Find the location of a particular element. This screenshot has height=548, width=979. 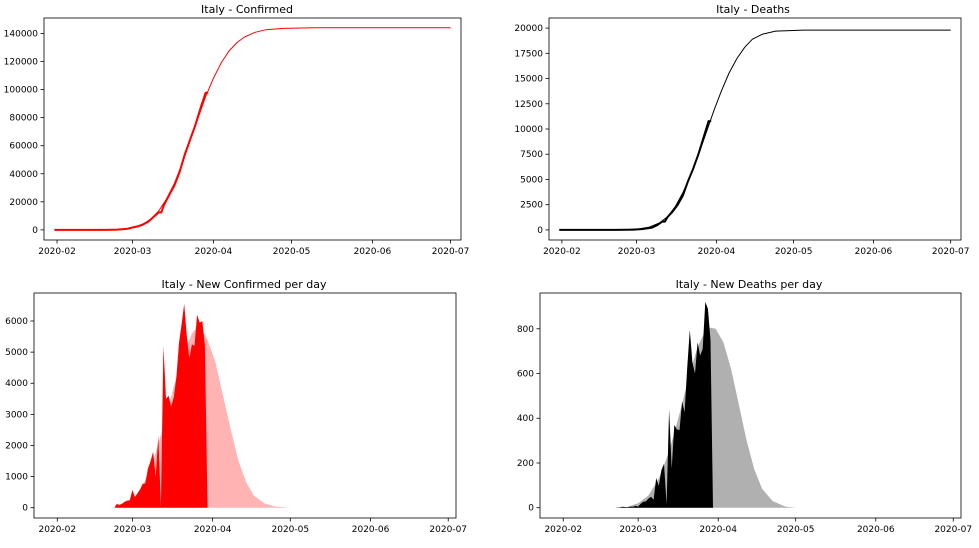

y-tick-label: 15000 is located at coordinates (528, 80).